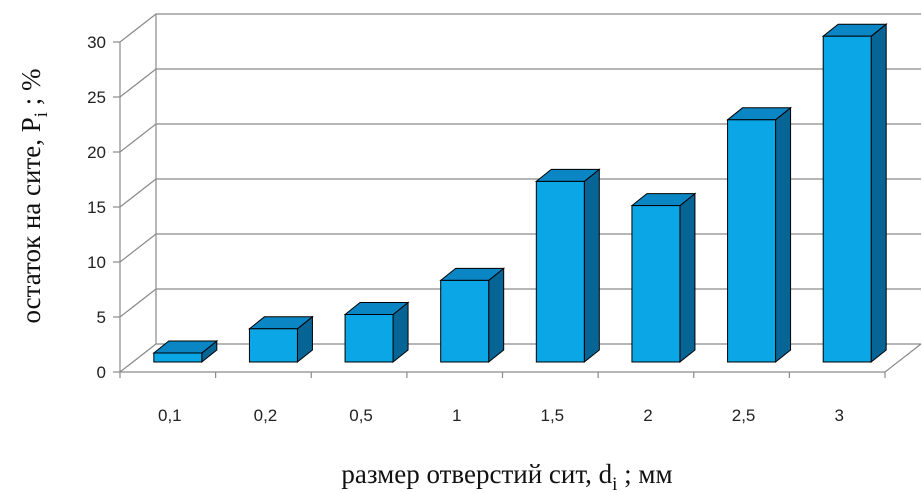  Describe the element at coordinates (101, 372) in the screenshot. I see `y-tick-label: 0` at that location.